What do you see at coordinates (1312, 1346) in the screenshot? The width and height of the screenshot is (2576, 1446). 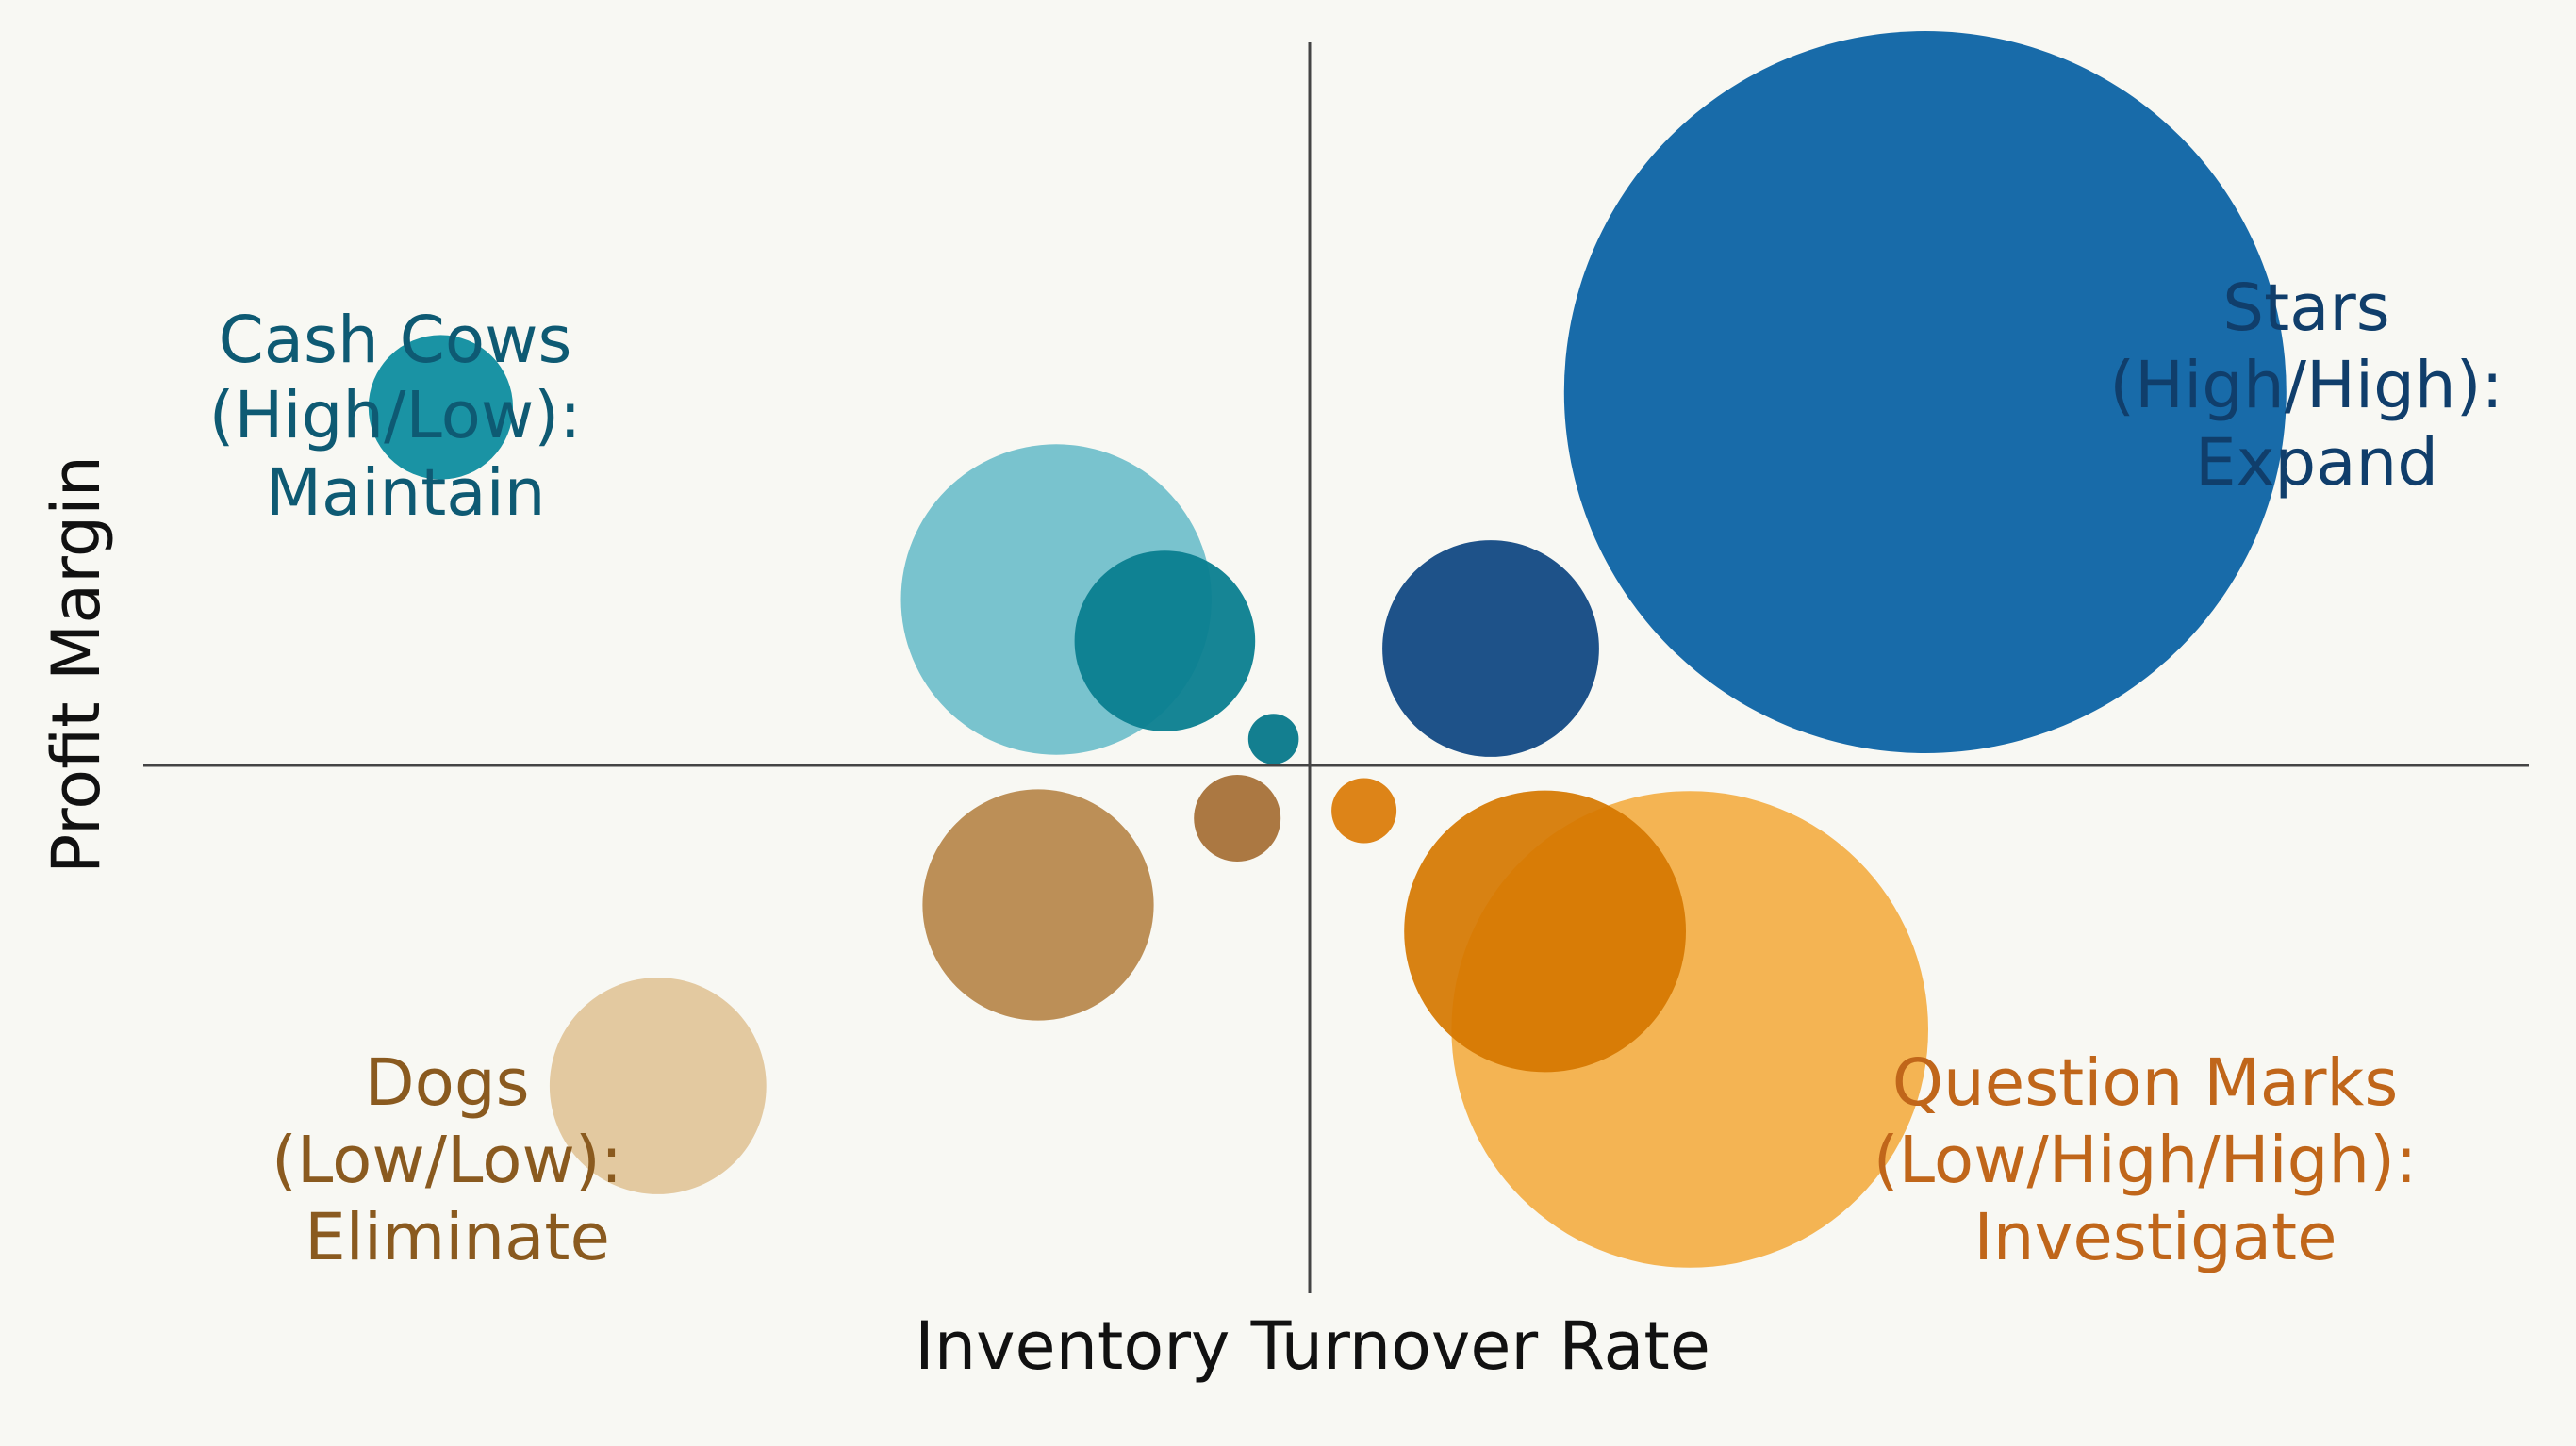 I see `x-axis-label: Inventory Turnover Rate` at bounding box center [1312, 1346].